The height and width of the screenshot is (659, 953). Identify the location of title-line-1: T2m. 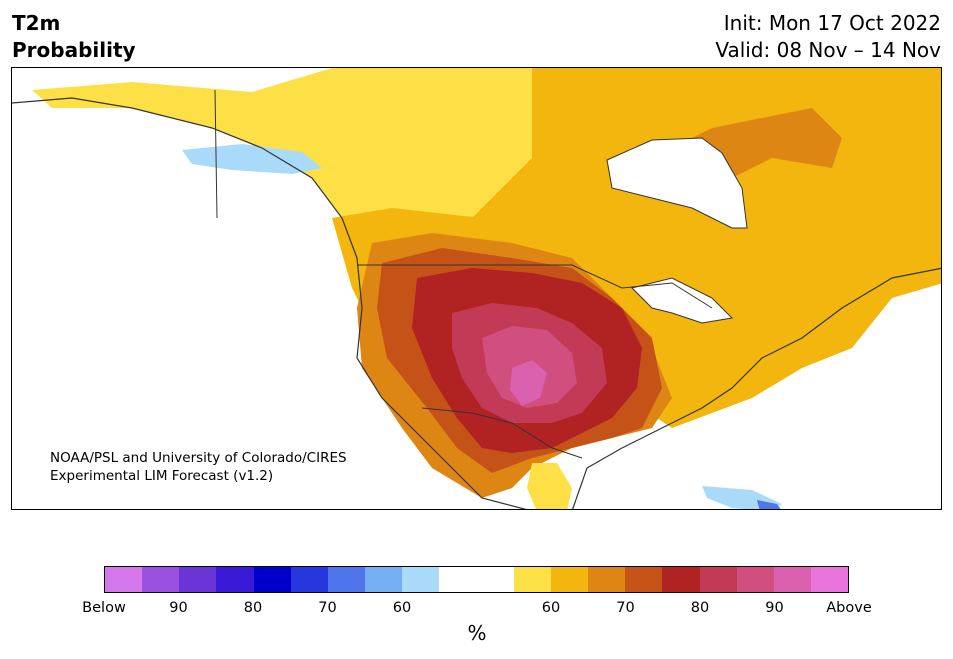
(36, 23).